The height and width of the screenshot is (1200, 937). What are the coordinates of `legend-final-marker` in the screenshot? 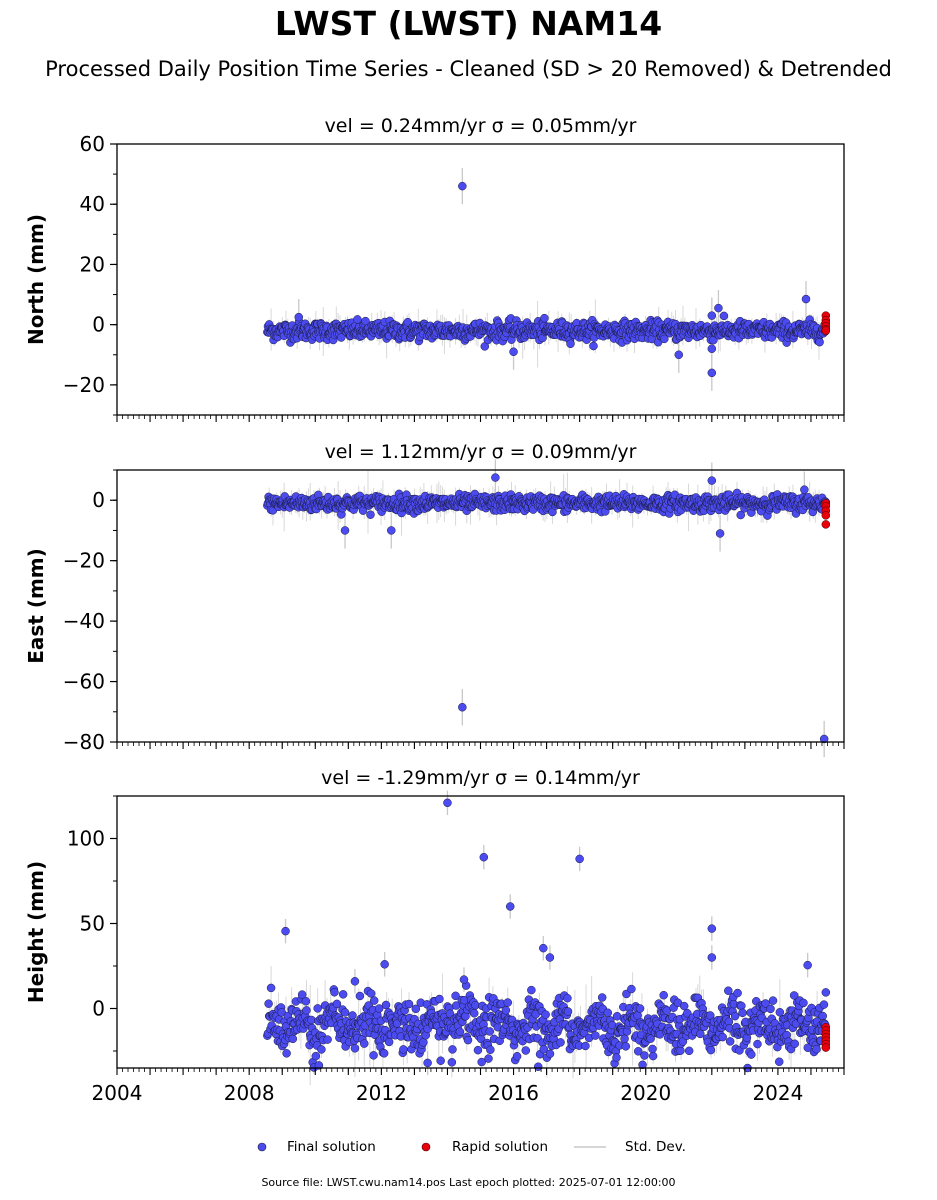 It's located at (262, 1147).